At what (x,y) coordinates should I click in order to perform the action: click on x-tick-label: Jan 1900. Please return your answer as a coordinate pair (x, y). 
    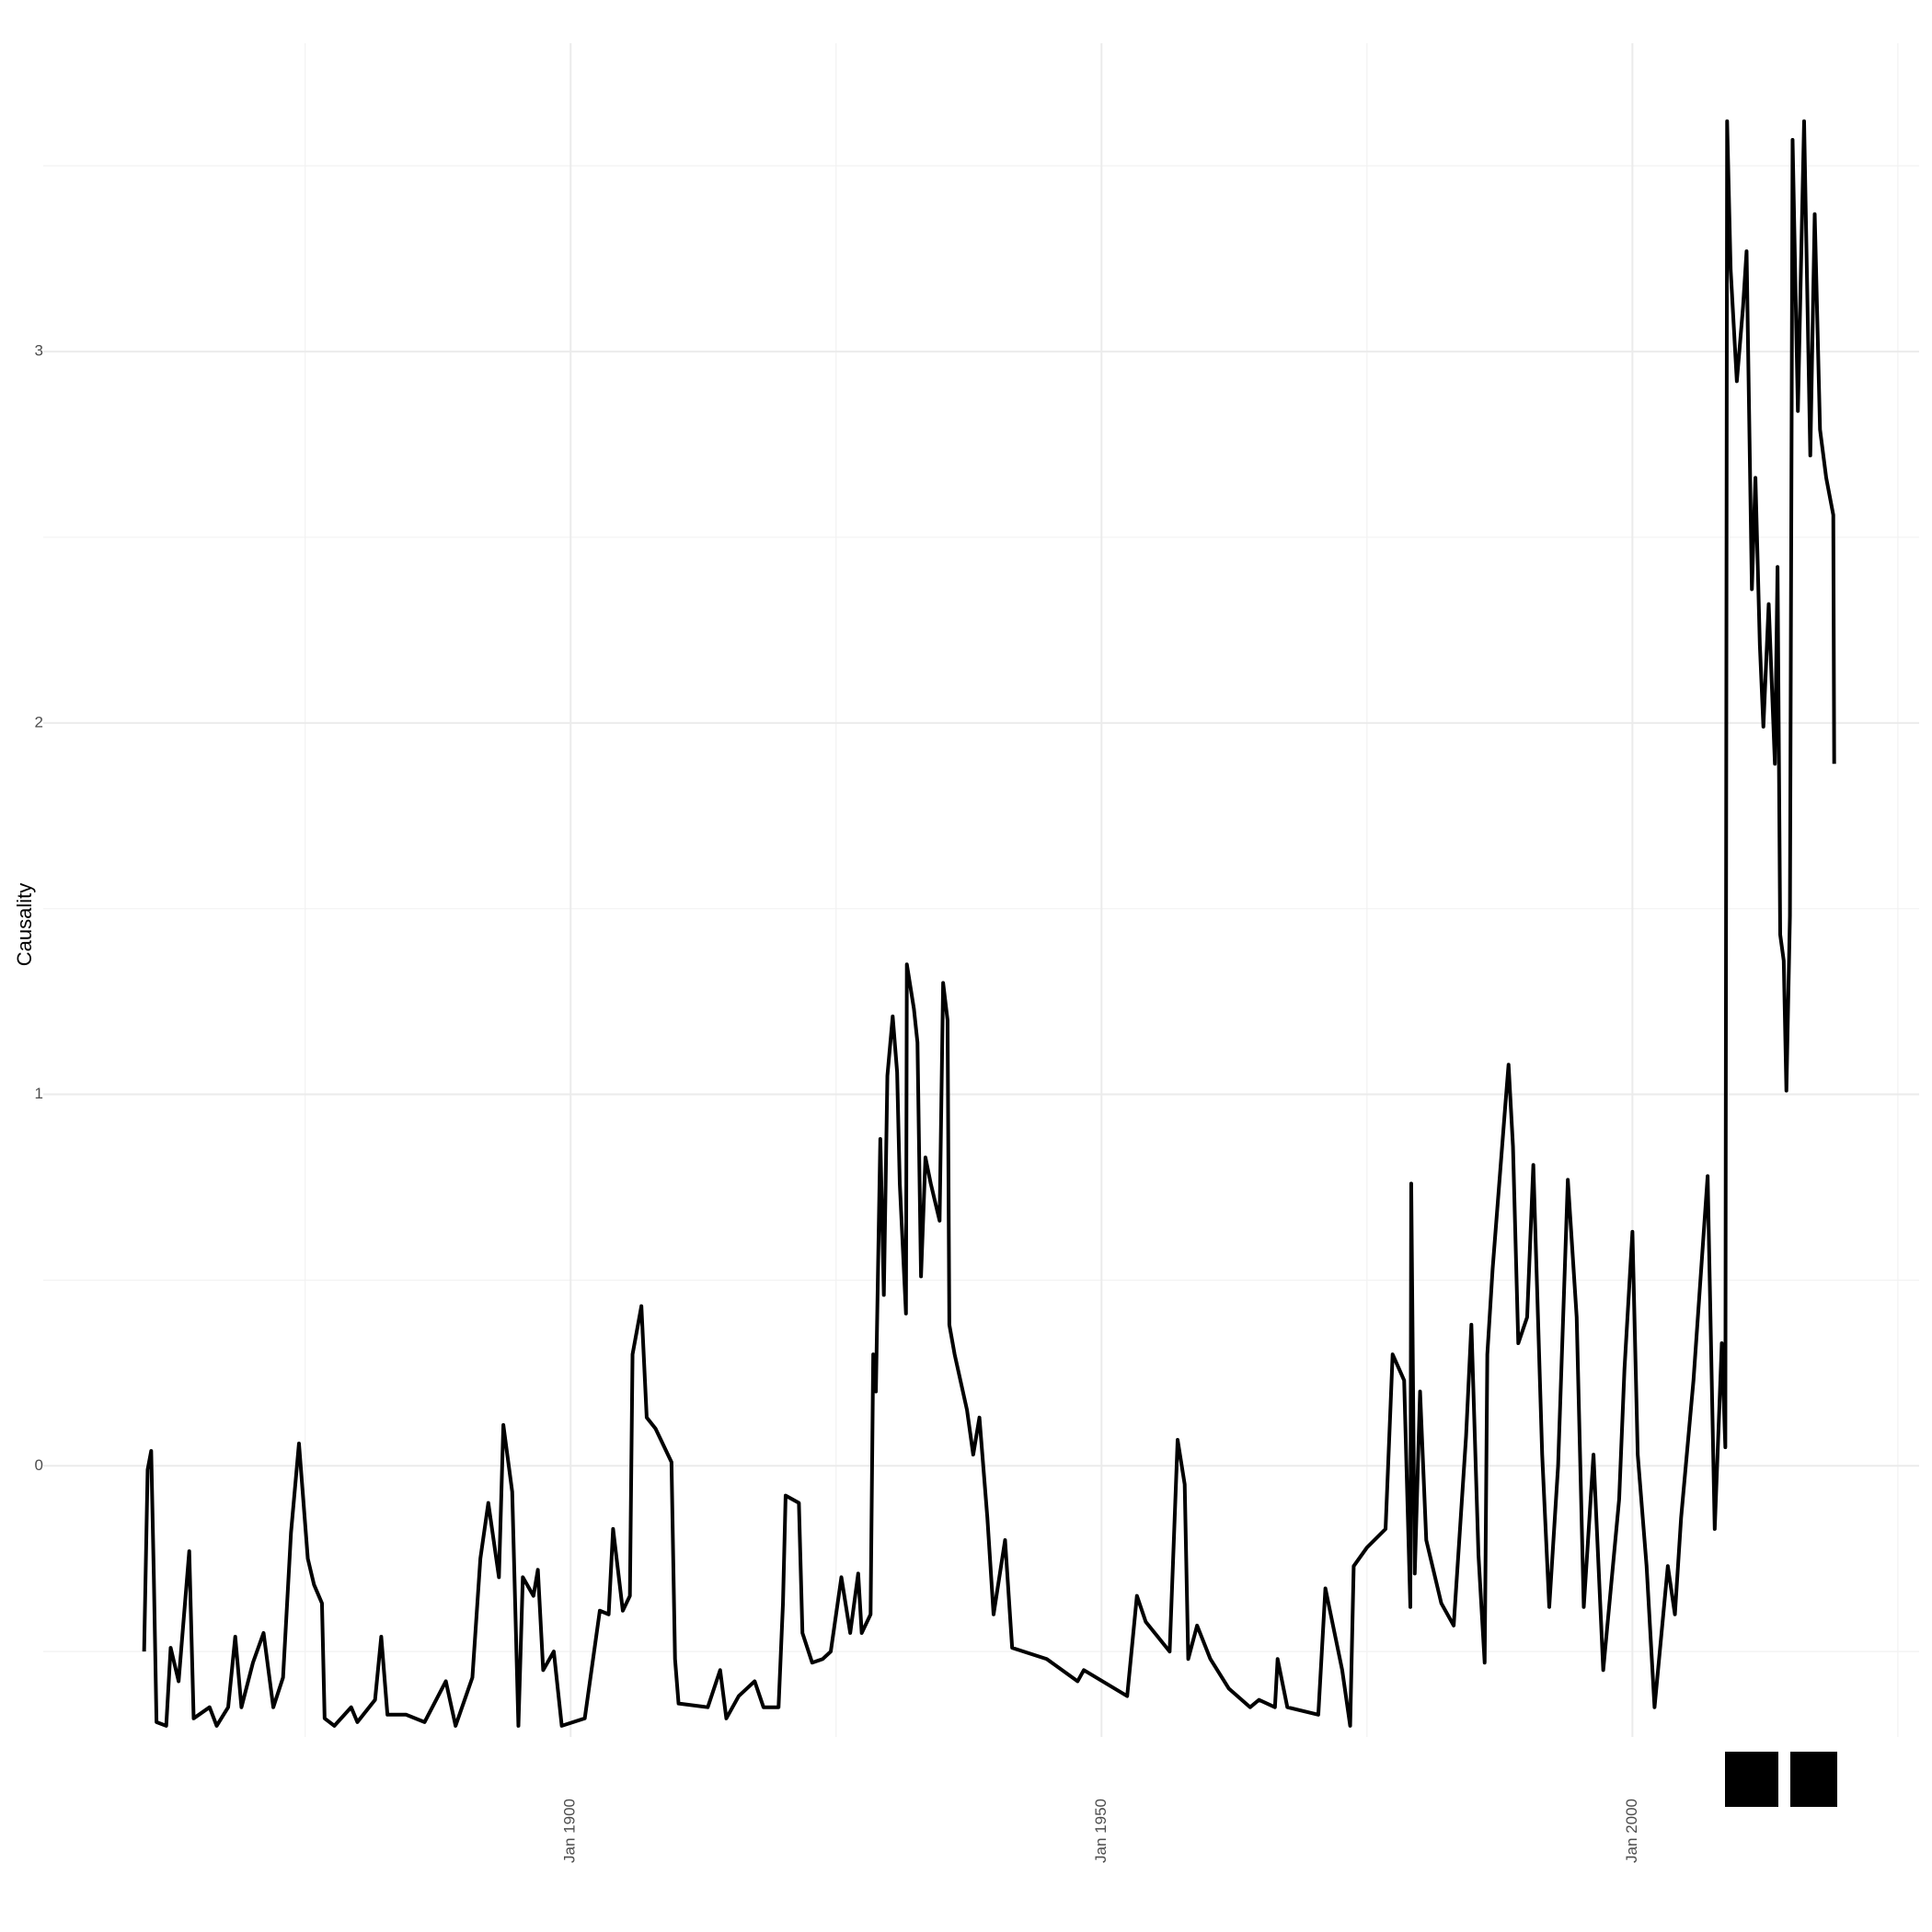
    Looking at the image, I should click on (570, 1831).